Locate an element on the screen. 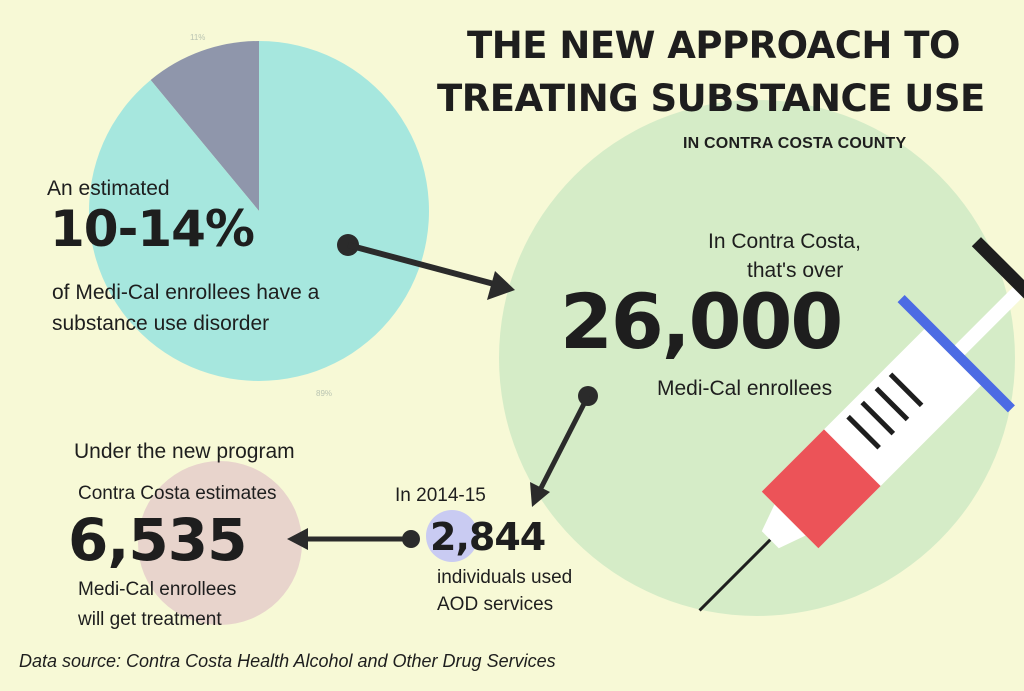 Image resolution: width=1024 pixels, height=691 pixels. estimate-lead: An estimated is located at coordinates (108, 188).